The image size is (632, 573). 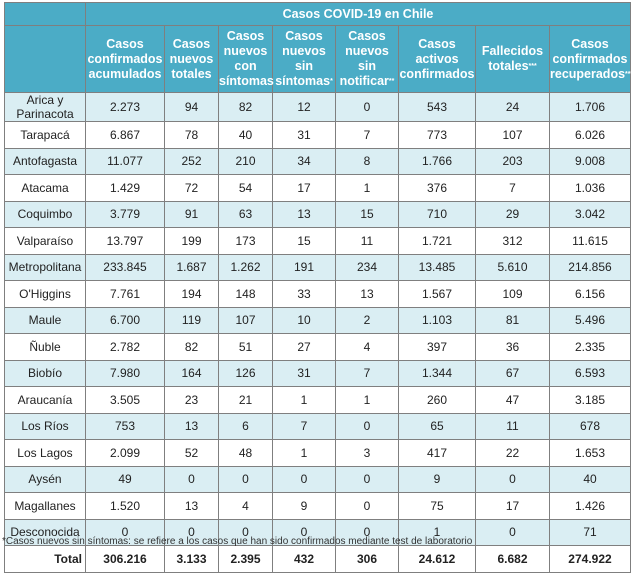 I want to click on table-cell: 1.653, so click(x=590, y=453).